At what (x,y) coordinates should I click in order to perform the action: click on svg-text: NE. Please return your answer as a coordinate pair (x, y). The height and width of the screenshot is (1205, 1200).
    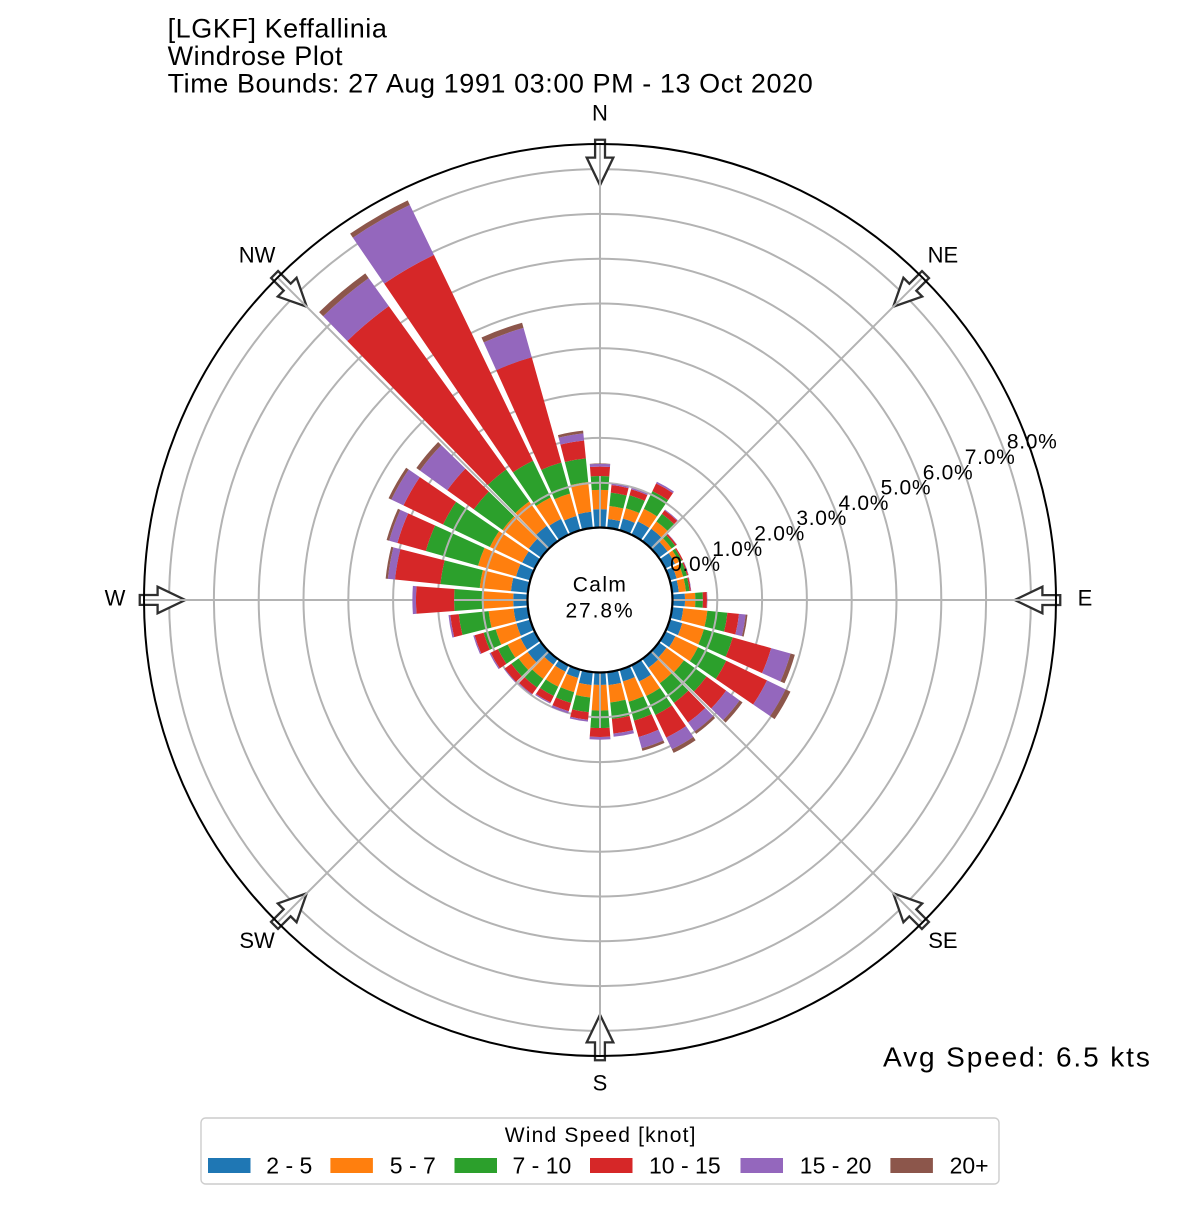
    Looking at the image, I should click on (943, 254).